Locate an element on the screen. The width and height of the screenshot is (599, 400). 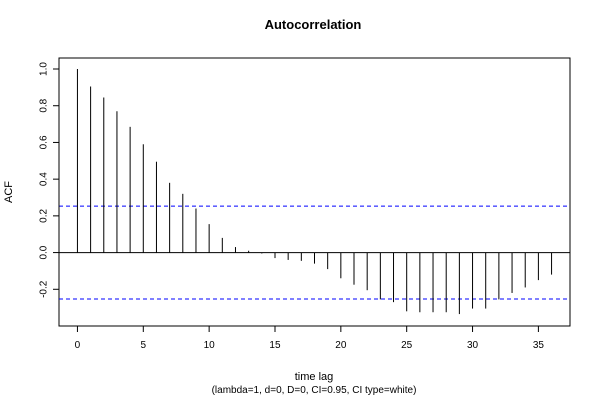
chart-title: Autocorrelation is located at coordinates (313, 24).